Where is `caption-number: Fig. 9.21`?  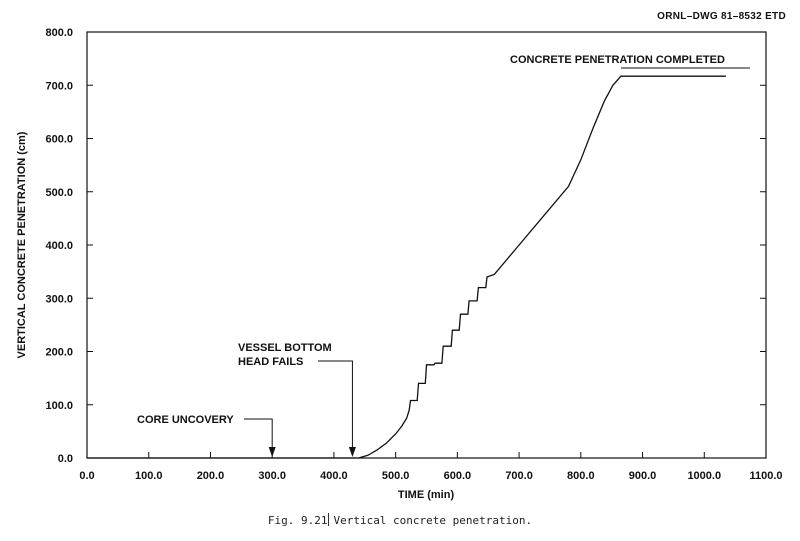 caption-number: Fig. 9.21 is located at coordinates (297, 520).